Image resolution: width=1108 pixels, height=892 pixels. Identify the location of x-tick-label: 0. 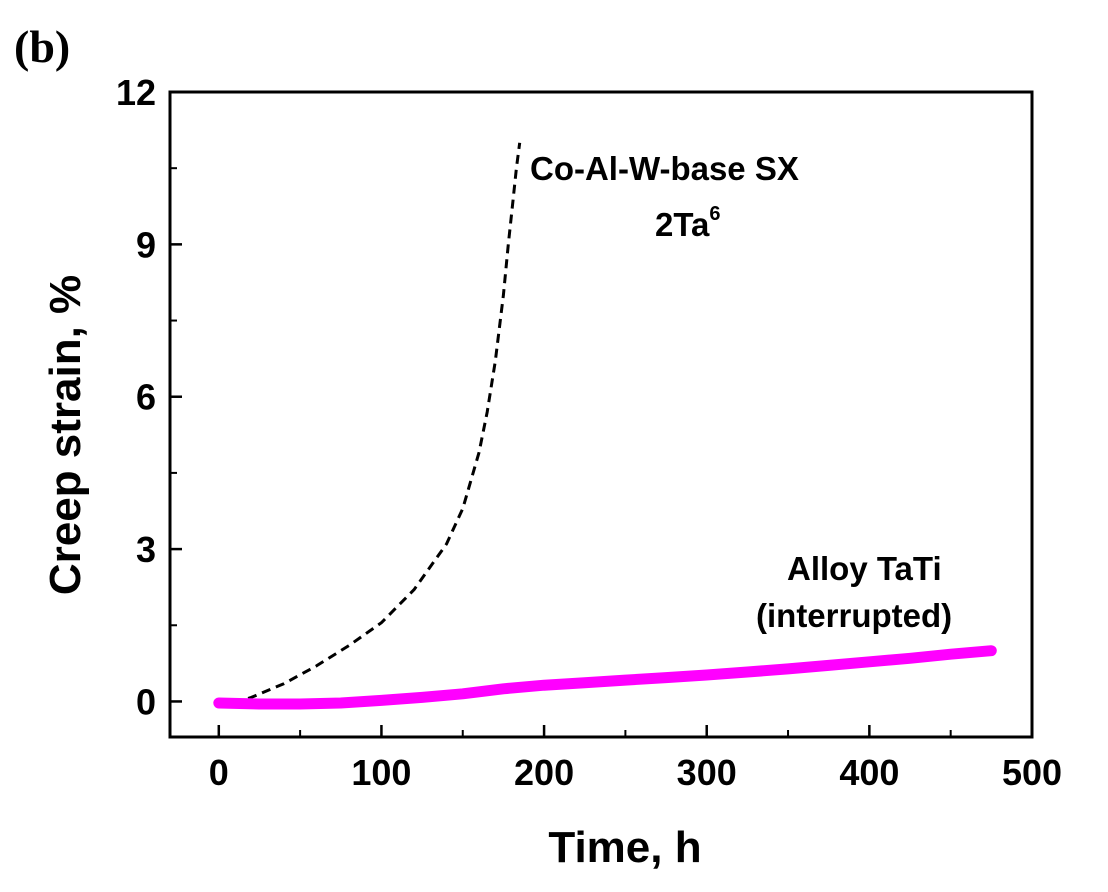
(219, 772).